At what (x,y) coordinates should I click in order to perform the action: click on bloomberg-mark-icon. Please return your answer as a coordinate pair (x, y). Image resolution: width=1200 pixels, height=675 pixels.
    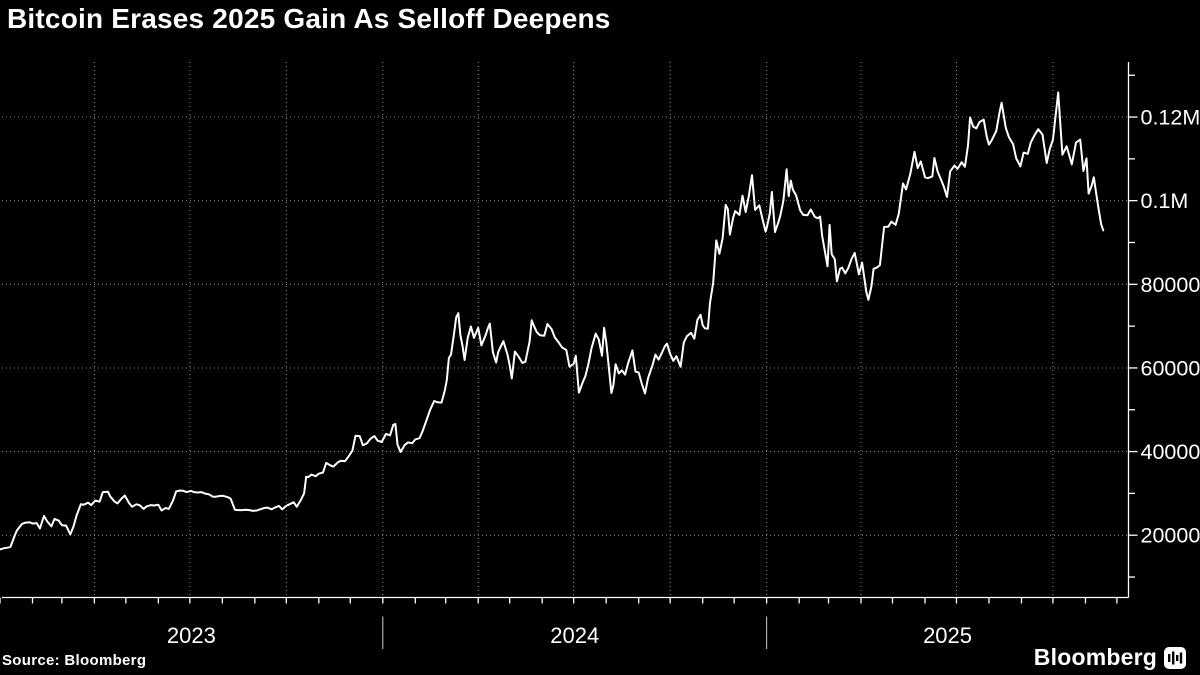
    Looking at the image, I should click on (1175, 657).